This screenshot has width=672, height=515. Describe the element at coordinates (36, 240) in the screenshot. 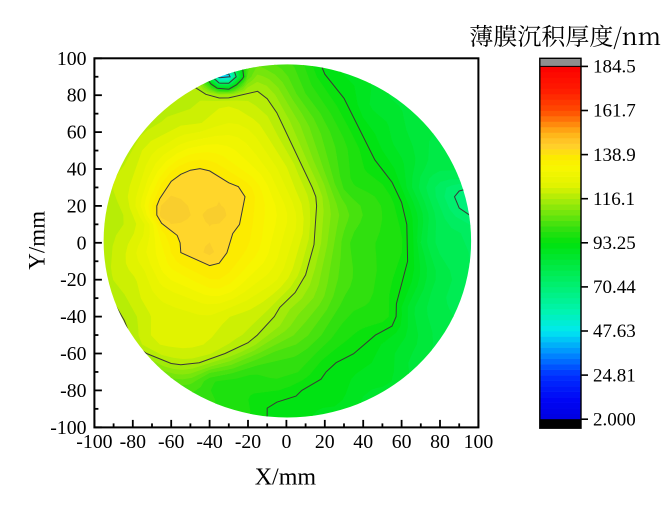

I see `svg-text: Y/mm` at that location.